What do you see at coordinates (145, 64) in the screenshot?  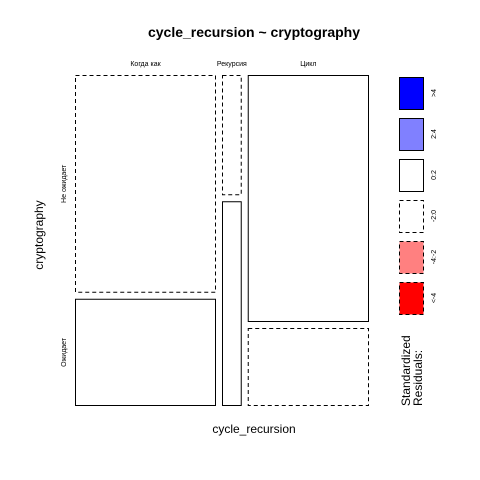 I see `x-category-label: Когда как` at bounding box center [145, 64].